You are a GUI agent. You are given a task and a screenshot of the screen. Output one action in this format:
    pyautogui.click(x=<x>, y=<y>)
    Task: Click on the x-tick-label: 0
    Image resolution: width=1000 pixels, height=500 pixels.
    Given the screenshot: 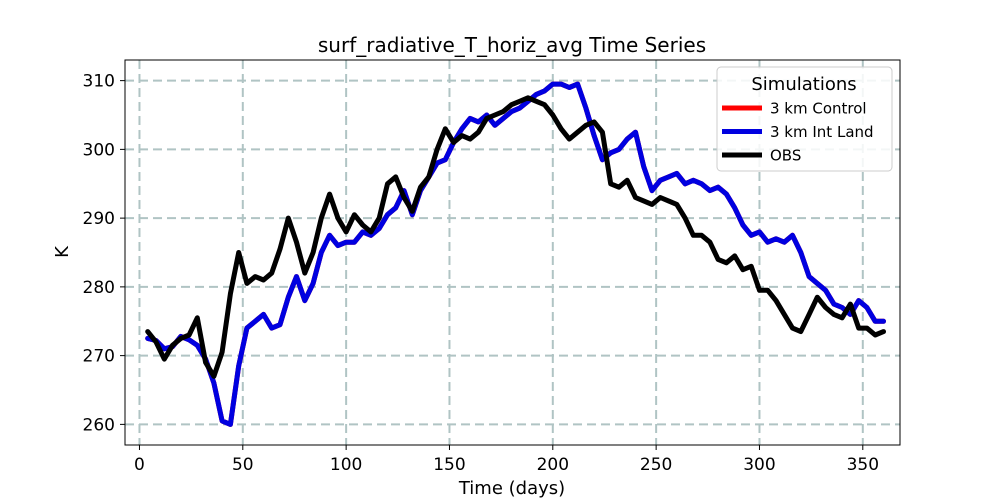 What is the action you would take?
    pyautogui.click(x=139, y=465)
    